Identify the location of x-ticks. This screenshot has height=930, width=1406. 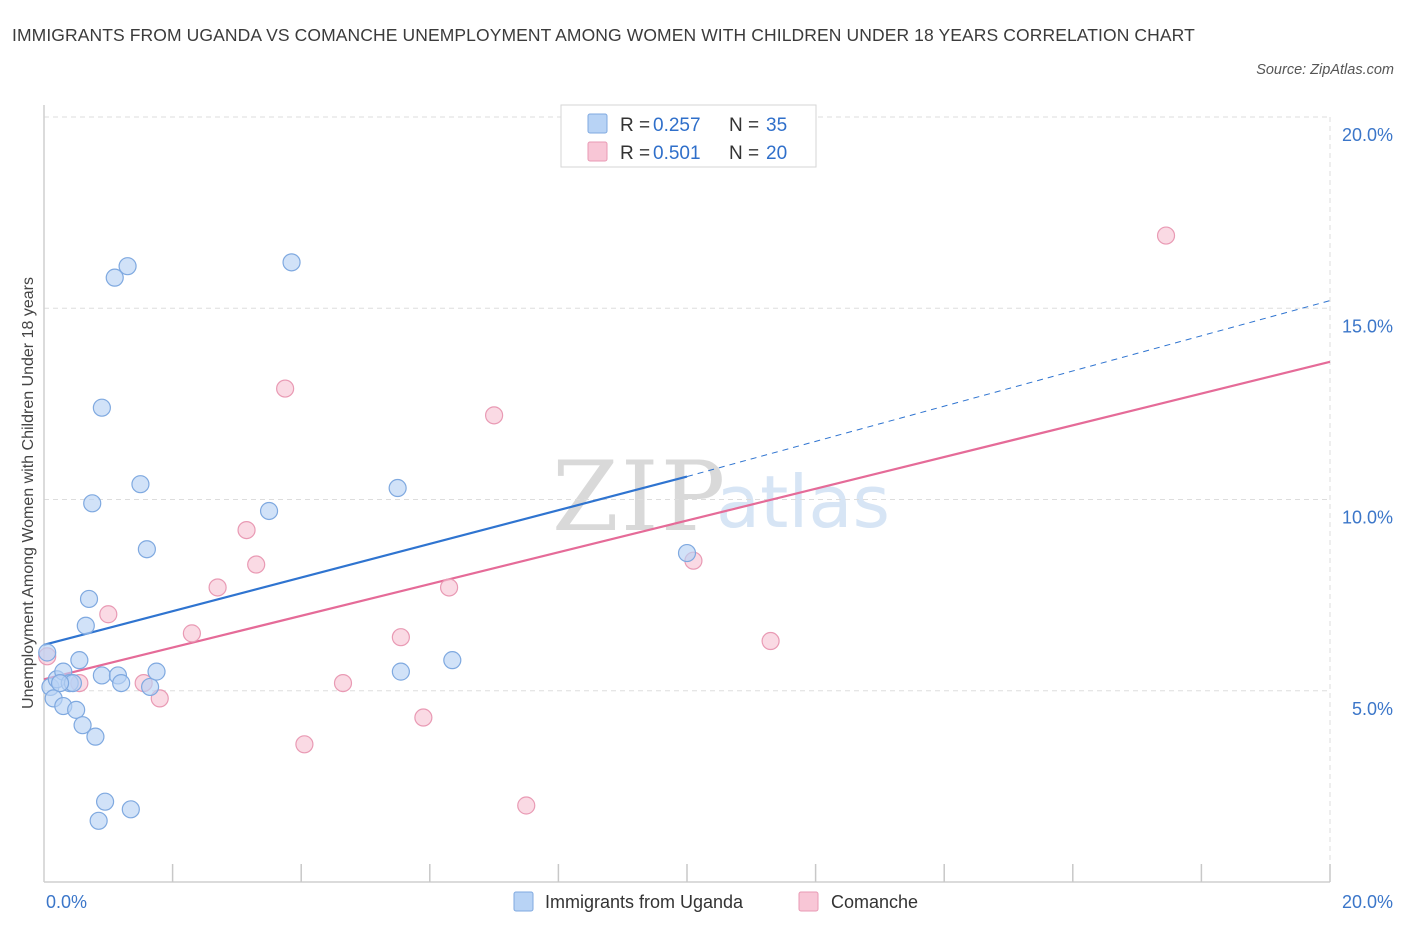
(751, 873).